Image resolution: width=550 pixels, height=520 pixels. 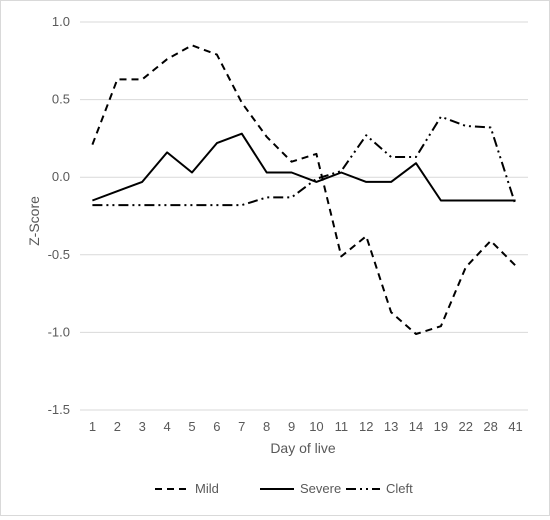 I want to click on x-tick-label: 11, so click(x=342, y=426).